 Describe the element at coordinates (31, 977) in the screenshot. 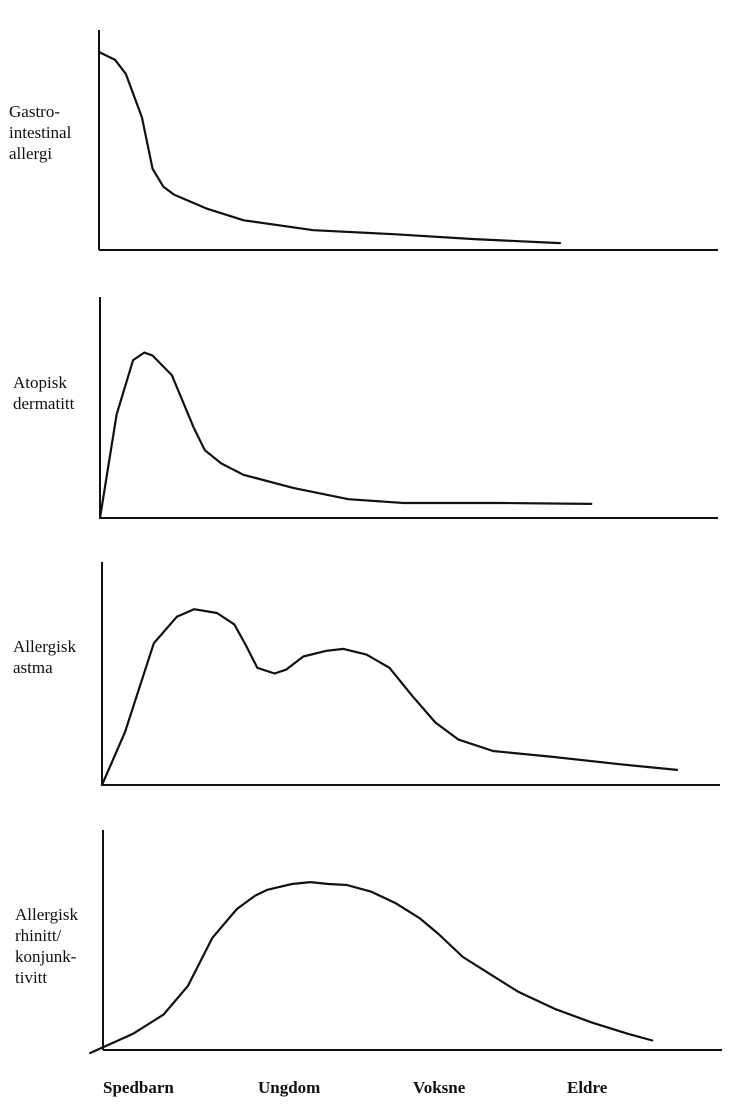

I see `y-label-line: tivitt` at that location.